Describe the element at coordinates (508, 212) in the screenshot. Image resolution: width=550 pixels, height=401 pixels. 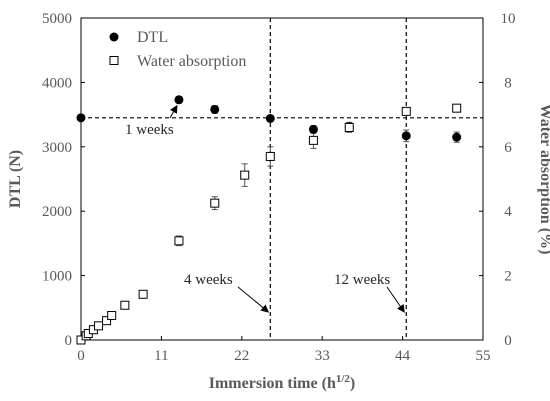
I see `y2-tick-label: 4` at that location.